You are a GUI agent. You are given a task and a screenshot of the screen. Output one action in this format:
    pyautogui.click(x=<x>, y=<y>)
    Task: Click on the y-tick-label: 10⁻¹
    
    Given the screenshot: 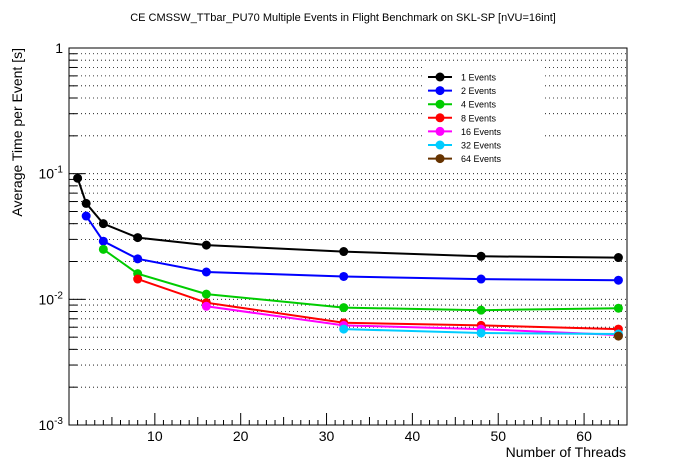 What is the action you would take?
    pyautogui.click(x=51, y=173)
    